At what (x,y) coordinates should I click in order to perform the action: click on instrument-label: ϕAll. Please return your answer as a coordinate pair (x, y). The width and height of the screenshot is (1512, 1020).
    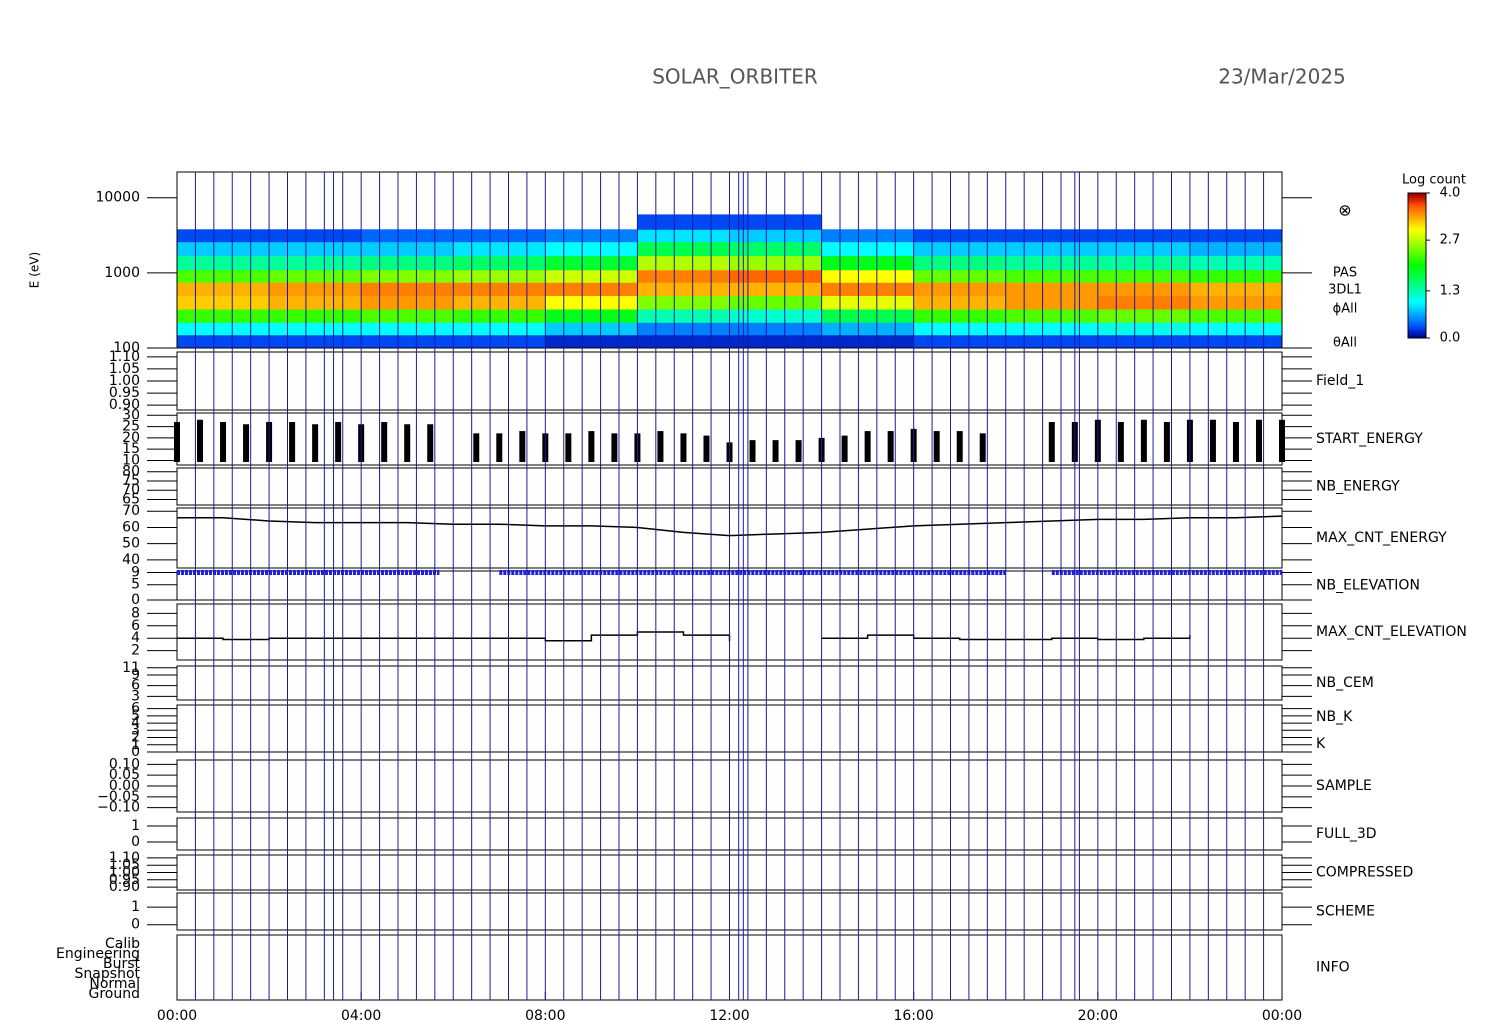
    Looking at the image, I should click on (1345, 309).